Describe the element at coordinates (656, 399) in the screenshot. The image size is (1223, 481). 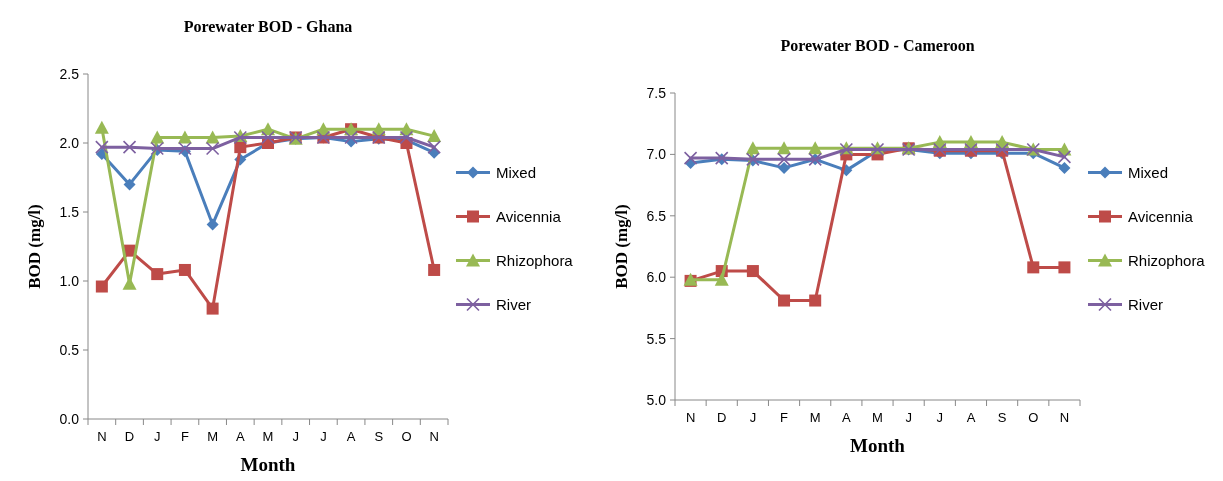
I see `y-tick-label: 5.0` at that location.